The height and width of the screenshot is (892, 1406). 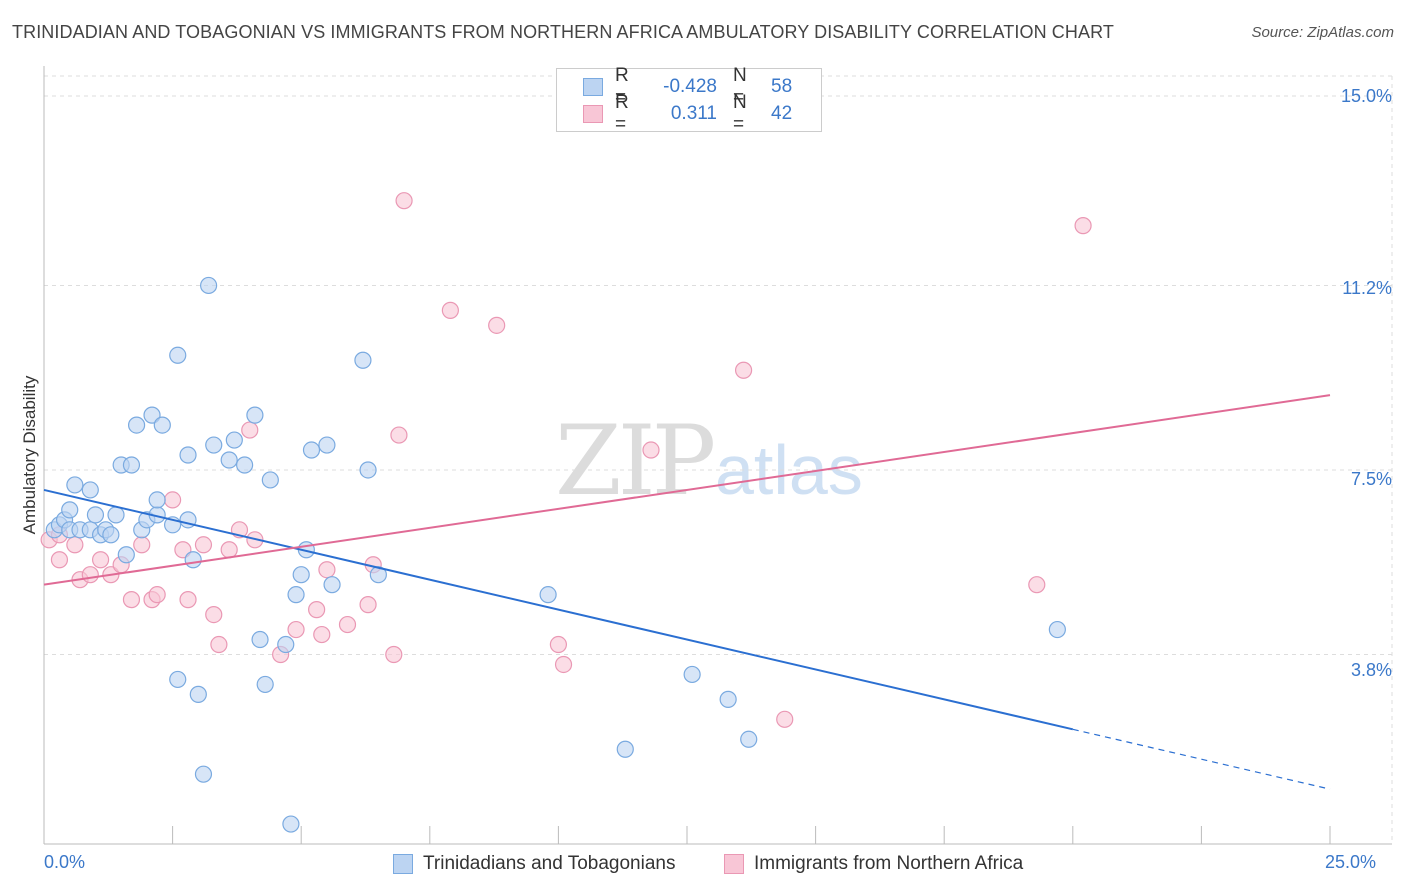 I want to click on legend-item-trinidadians: Trinidadians and Tobagonians, so click(x=534, y=864).